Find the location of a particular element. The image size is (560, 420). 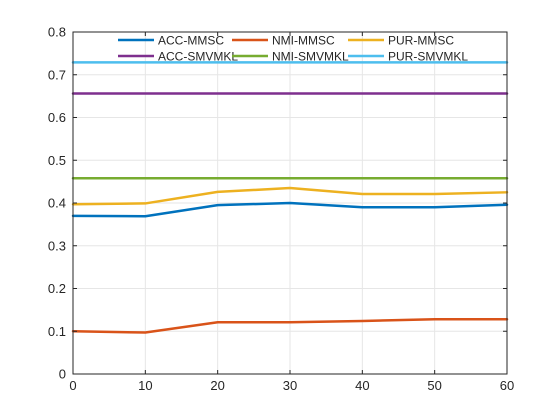

legend-label: NMI-MMSC is located at coordinates (303, 41).